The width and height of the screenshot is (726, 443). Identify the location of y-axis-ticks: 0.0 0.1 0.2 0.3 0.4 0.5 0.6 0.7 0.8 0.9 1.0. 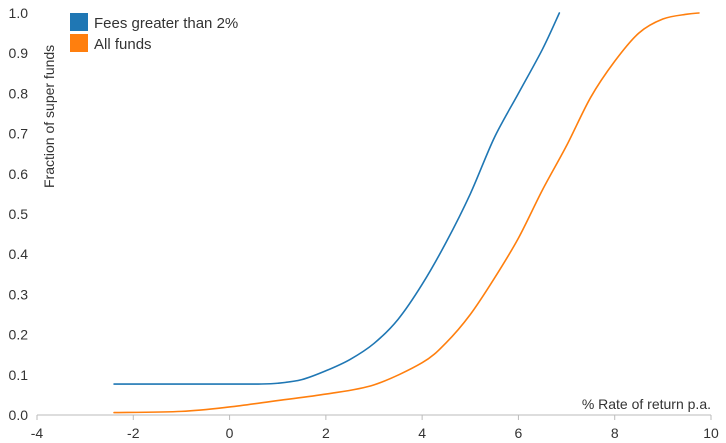
(19, 214).